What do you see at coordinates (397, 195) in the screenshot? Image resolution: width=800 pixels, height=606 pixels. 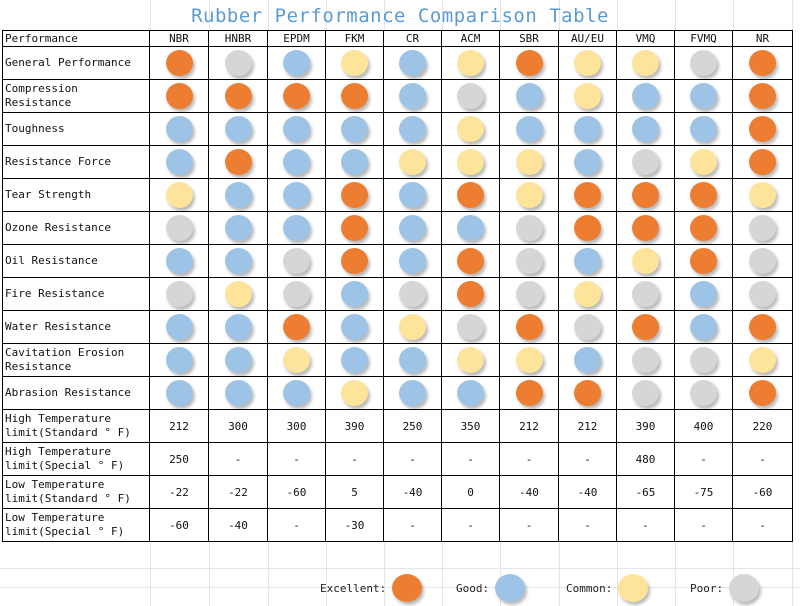 I see `table-row: Tear Strength` at bounding box center [397, 195].